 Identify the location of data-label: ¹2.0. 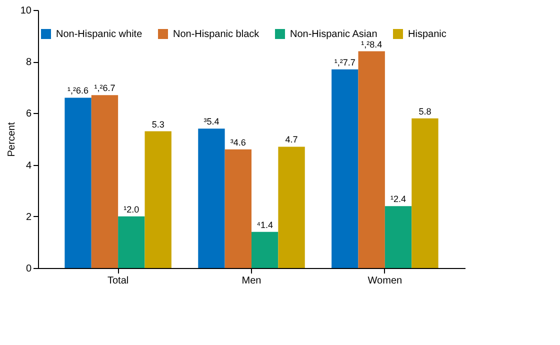
(132, 209).